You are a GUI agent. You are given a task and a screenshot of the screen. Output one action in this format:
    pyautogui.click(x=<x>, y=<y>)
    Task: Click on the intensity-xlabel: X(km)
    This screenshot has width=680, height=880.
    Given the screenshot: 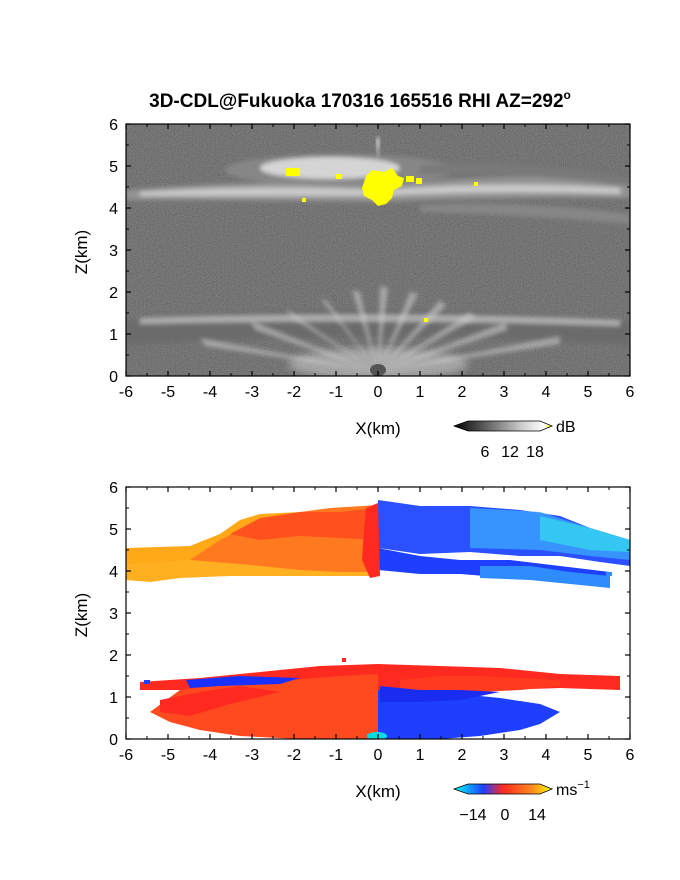 What is the action you would take?
    pyautogui.click(x=377, y=428)
    